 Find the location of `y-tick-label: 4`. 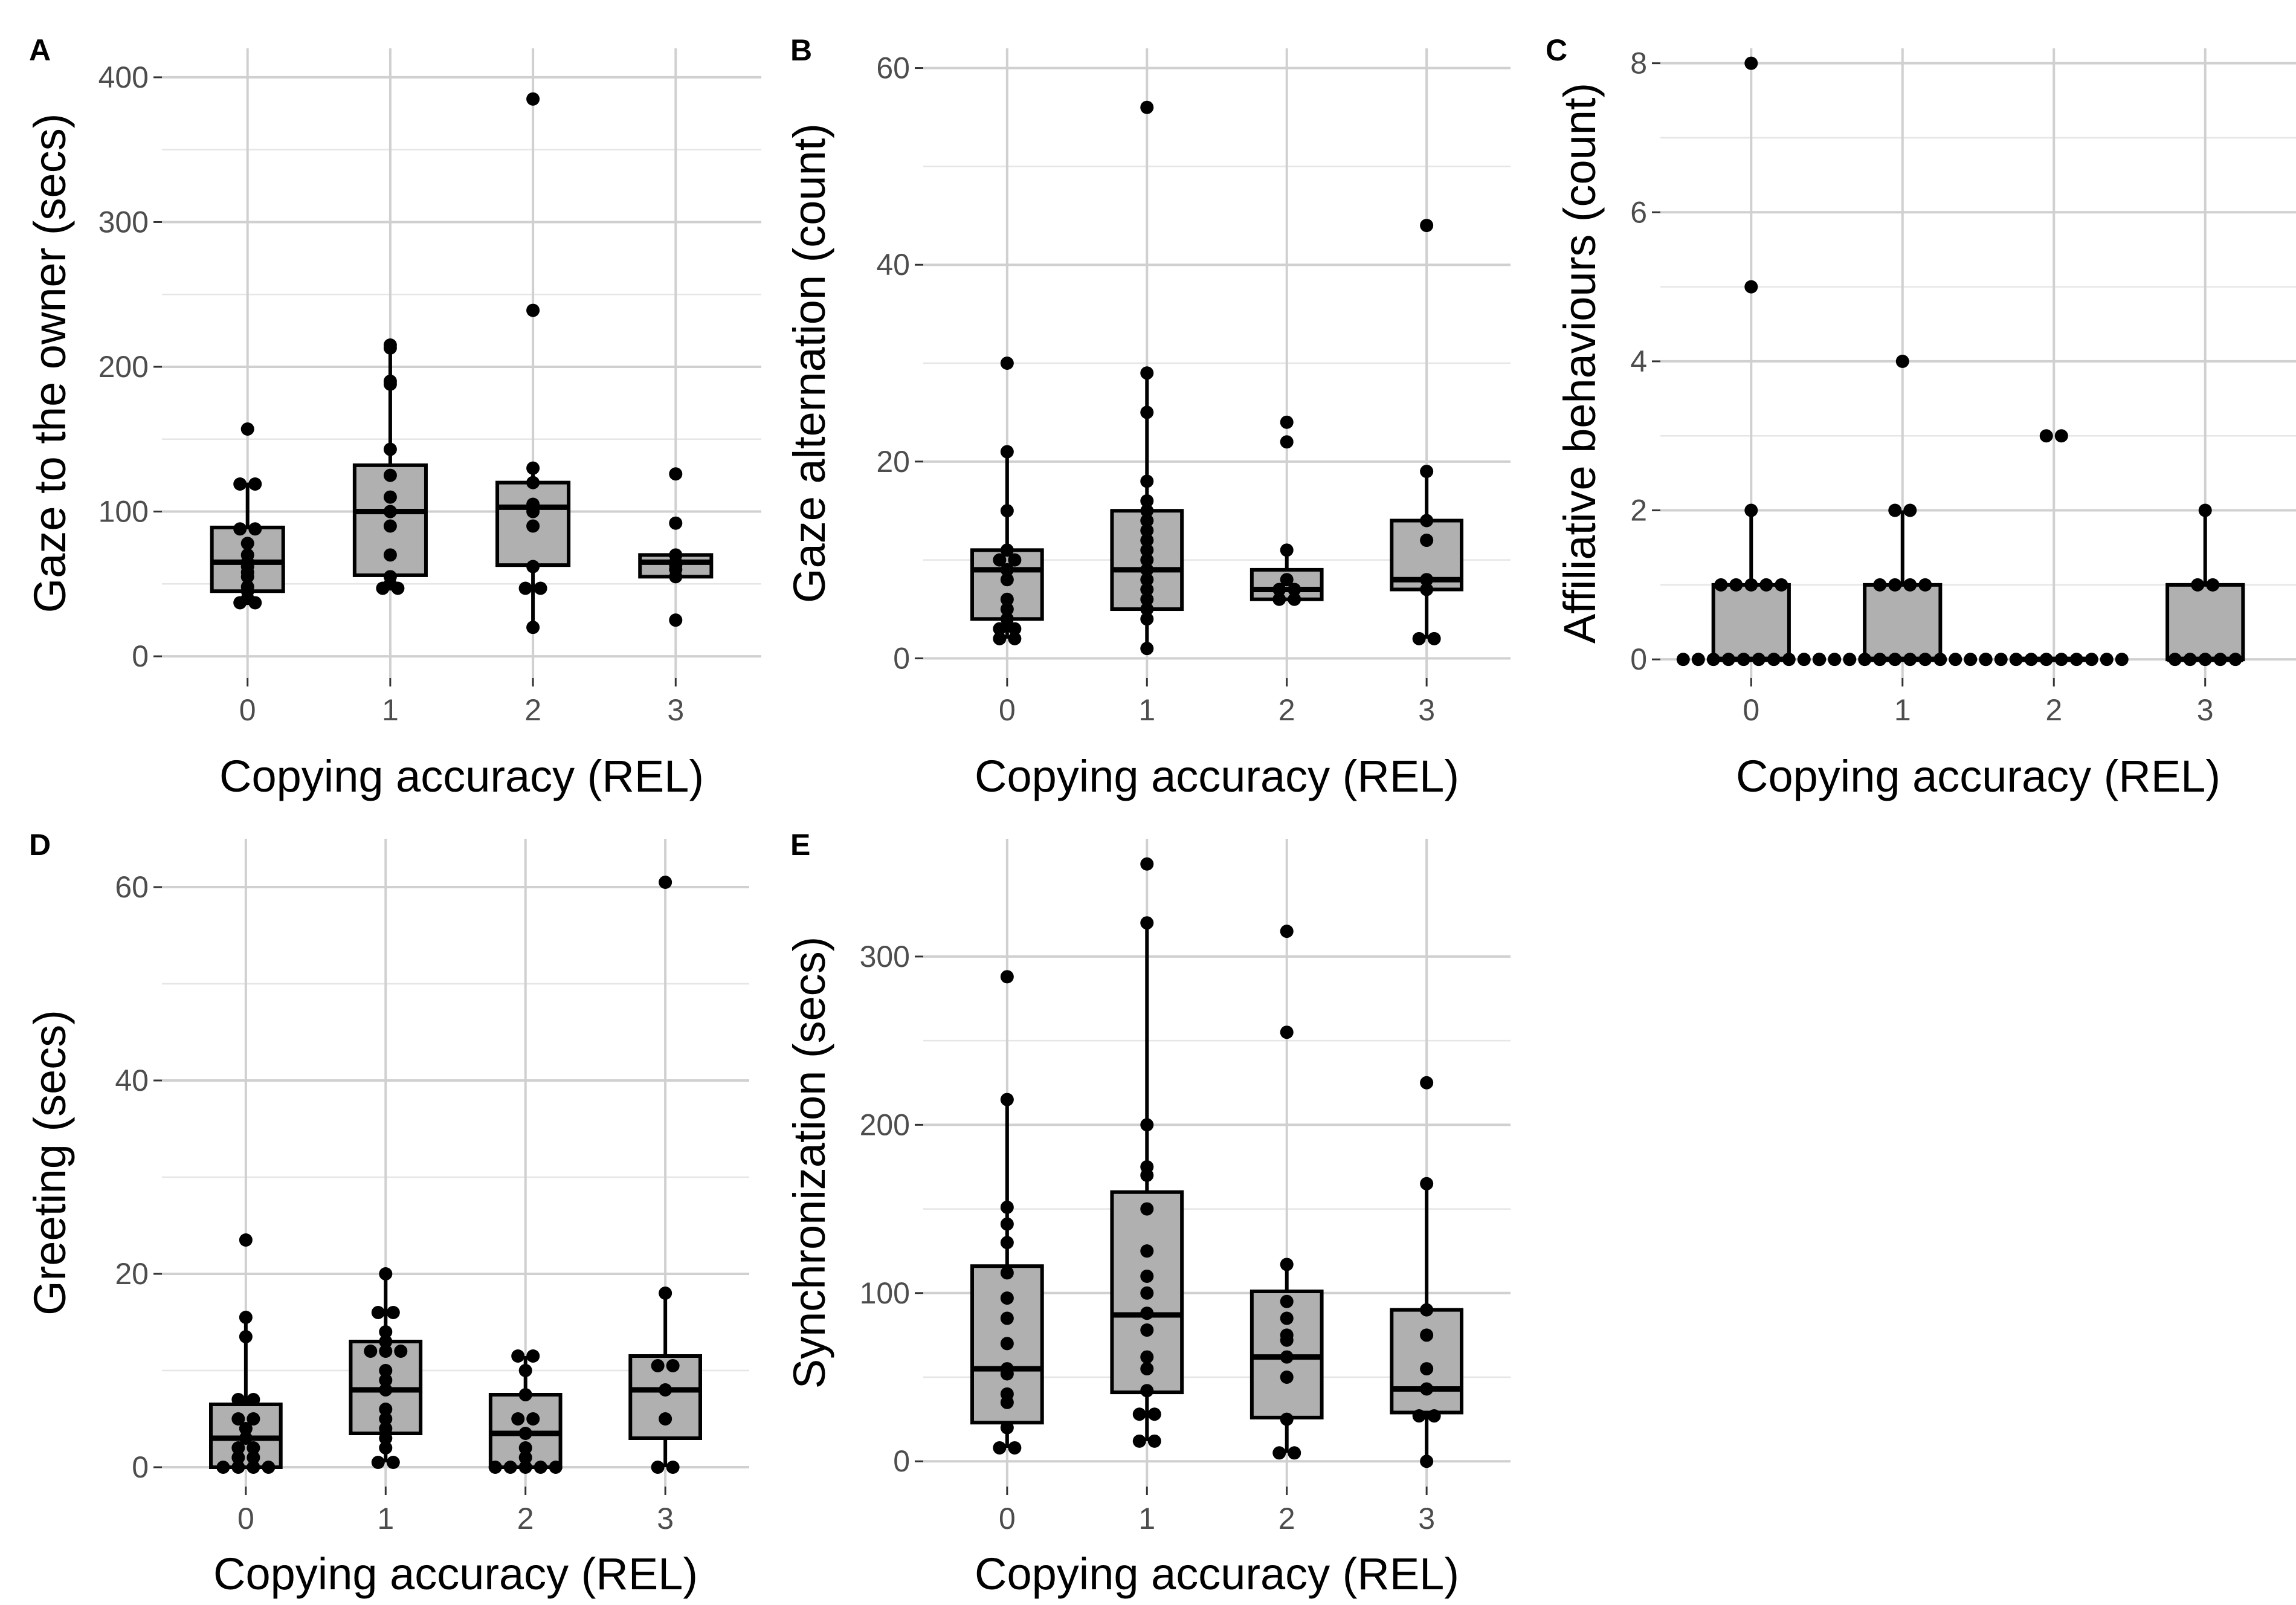

y-tick-label: 4 is located at coordinates (1638, 361).